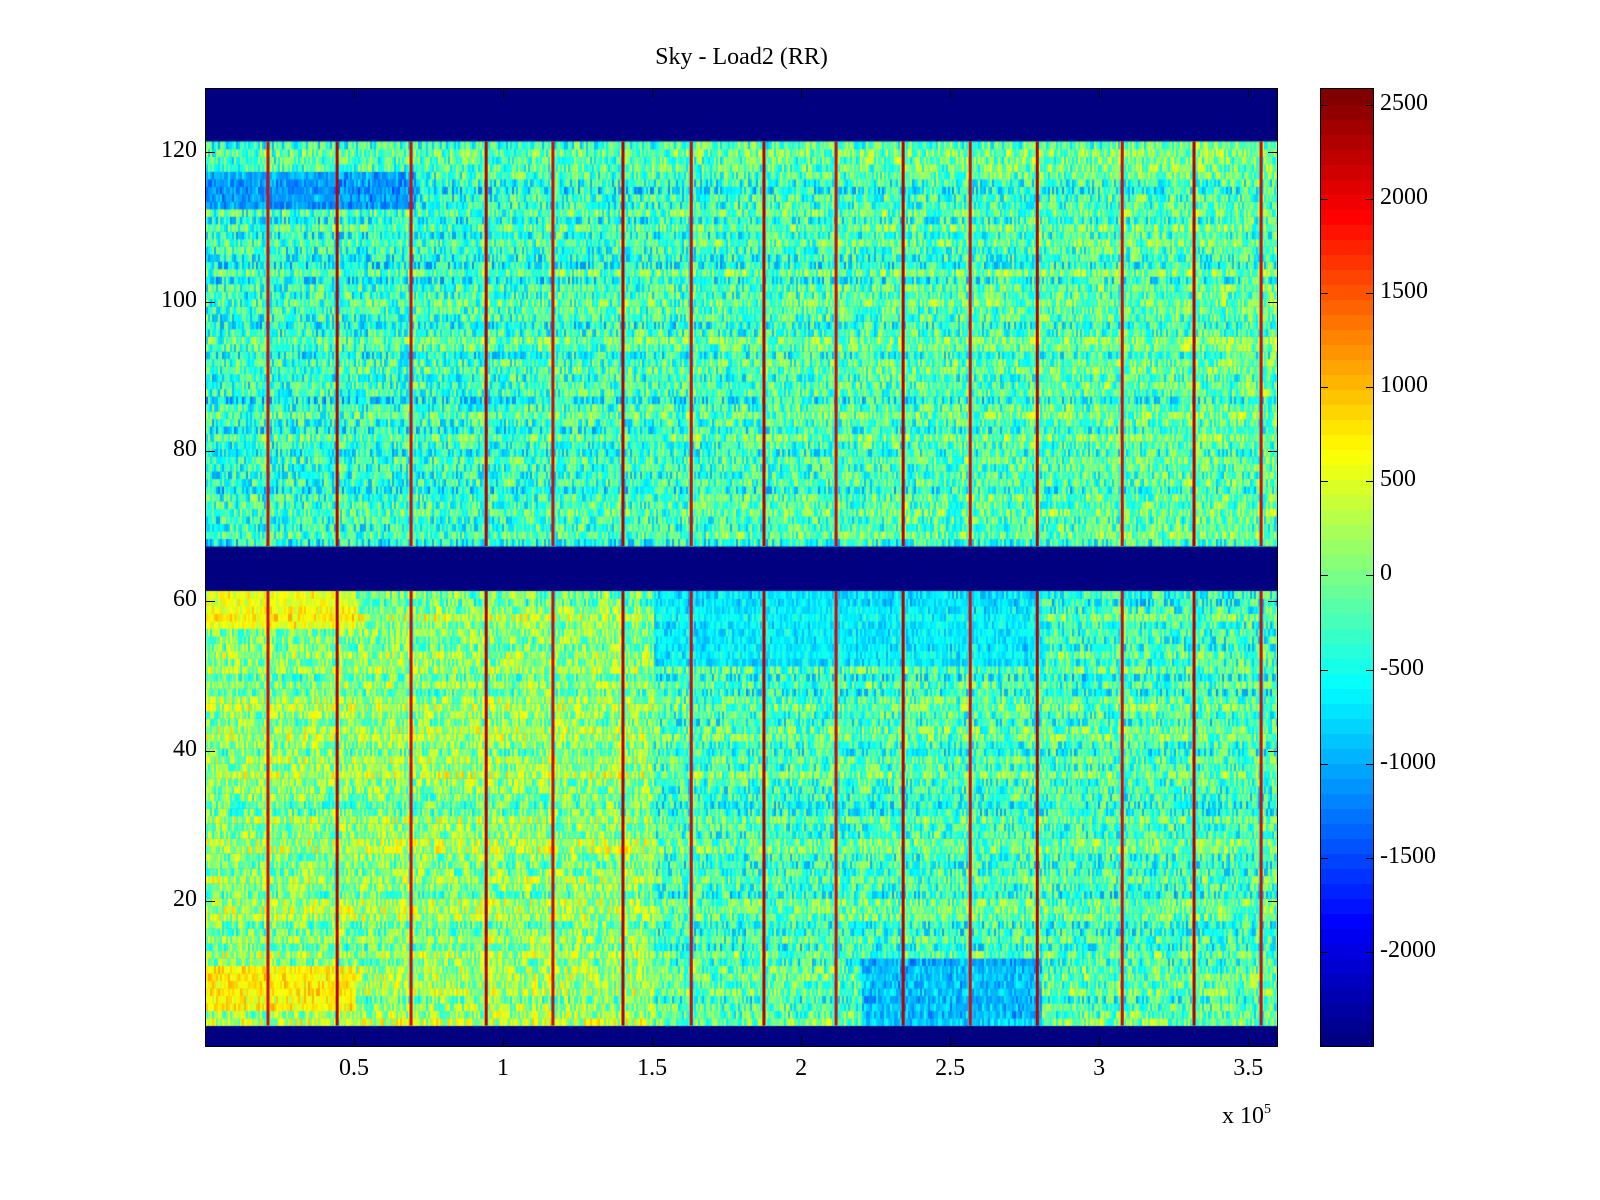  Describe the element at coordinates (1404, 291) in the screenshot. I see `colorbar-tick-label: 1500` at that location.